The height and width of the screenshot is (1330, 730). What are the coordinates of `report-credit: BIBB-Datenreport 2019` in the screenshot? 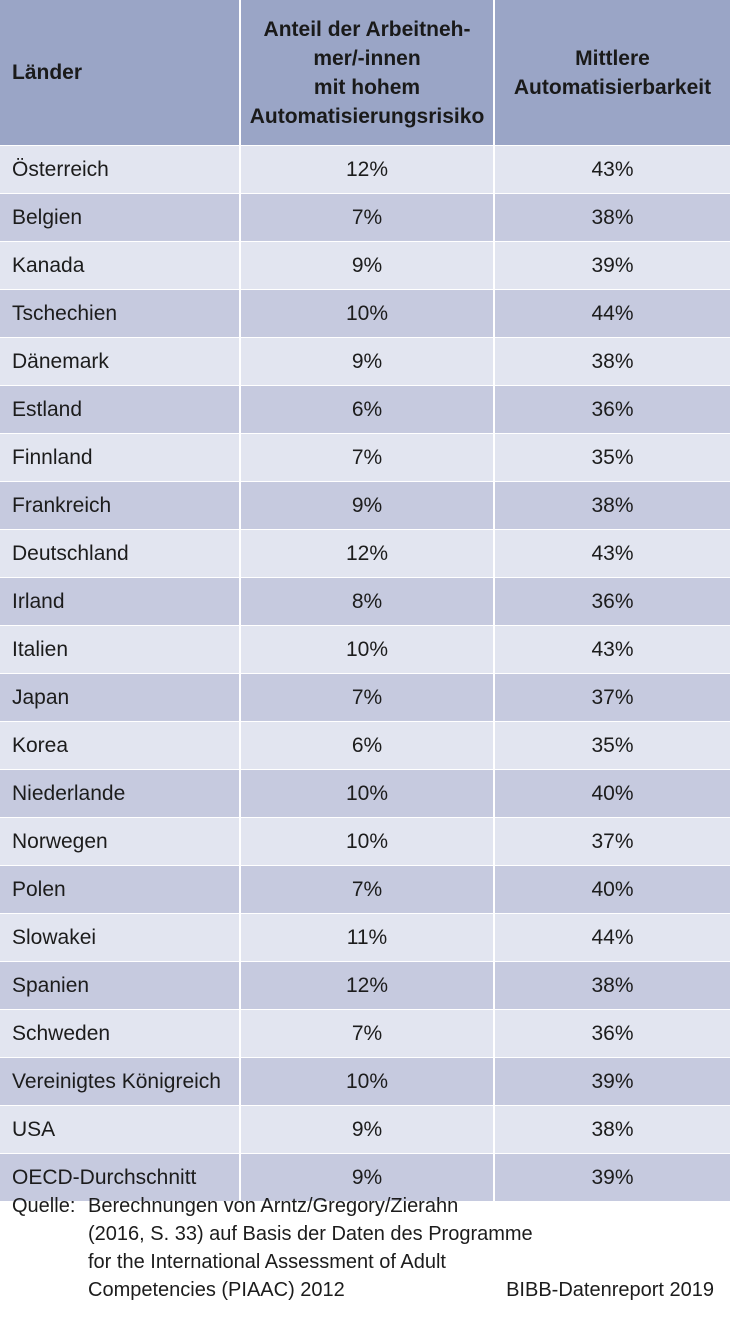 It's located at (610, 1290).